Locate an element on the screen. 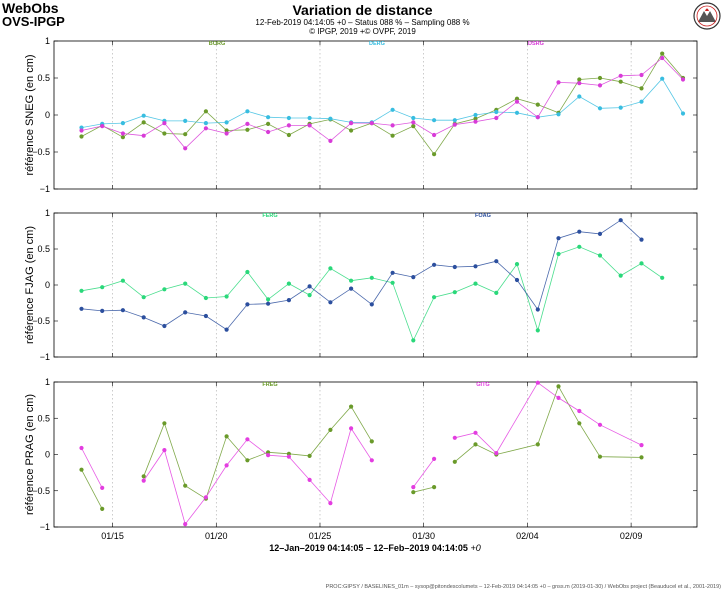 The image size is (725, 593). legend-label: DERG is located at coordinates (377, 44).